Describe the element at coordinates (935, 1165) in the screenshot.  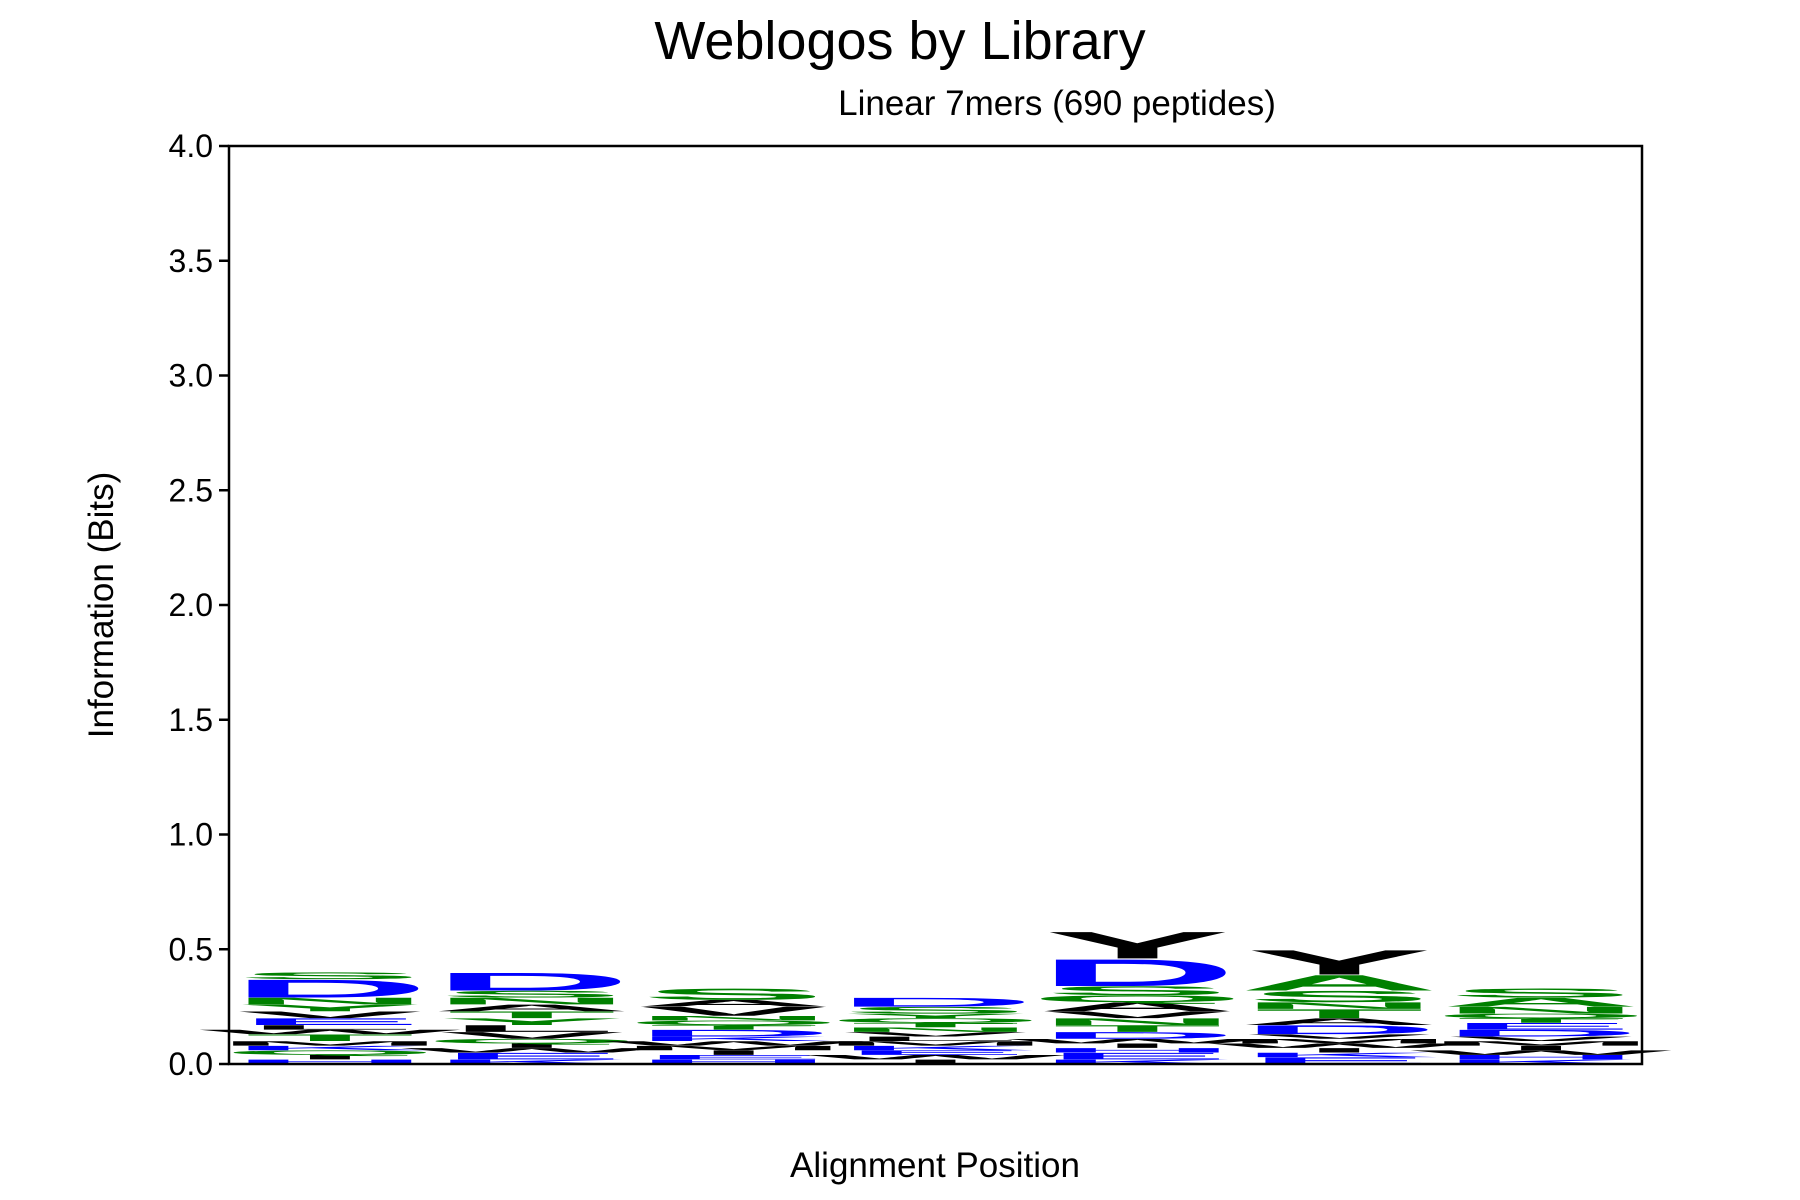
I see `x-axis-label: Alignment Position` at that location.